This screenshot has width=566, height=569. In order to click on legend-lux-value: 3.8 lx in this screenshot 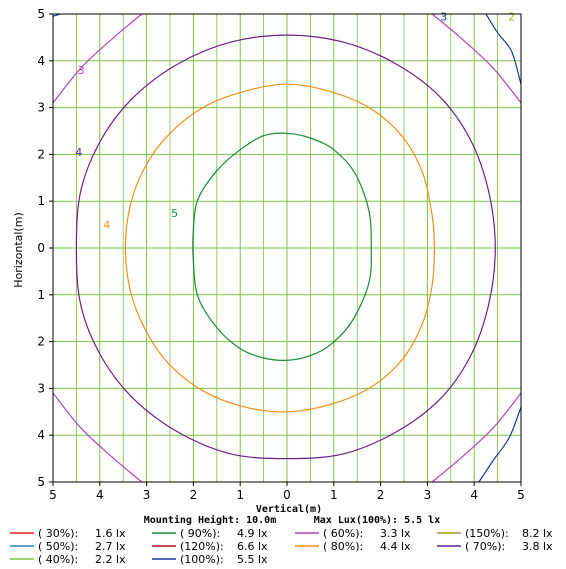, I will do `click(537, 546)`.